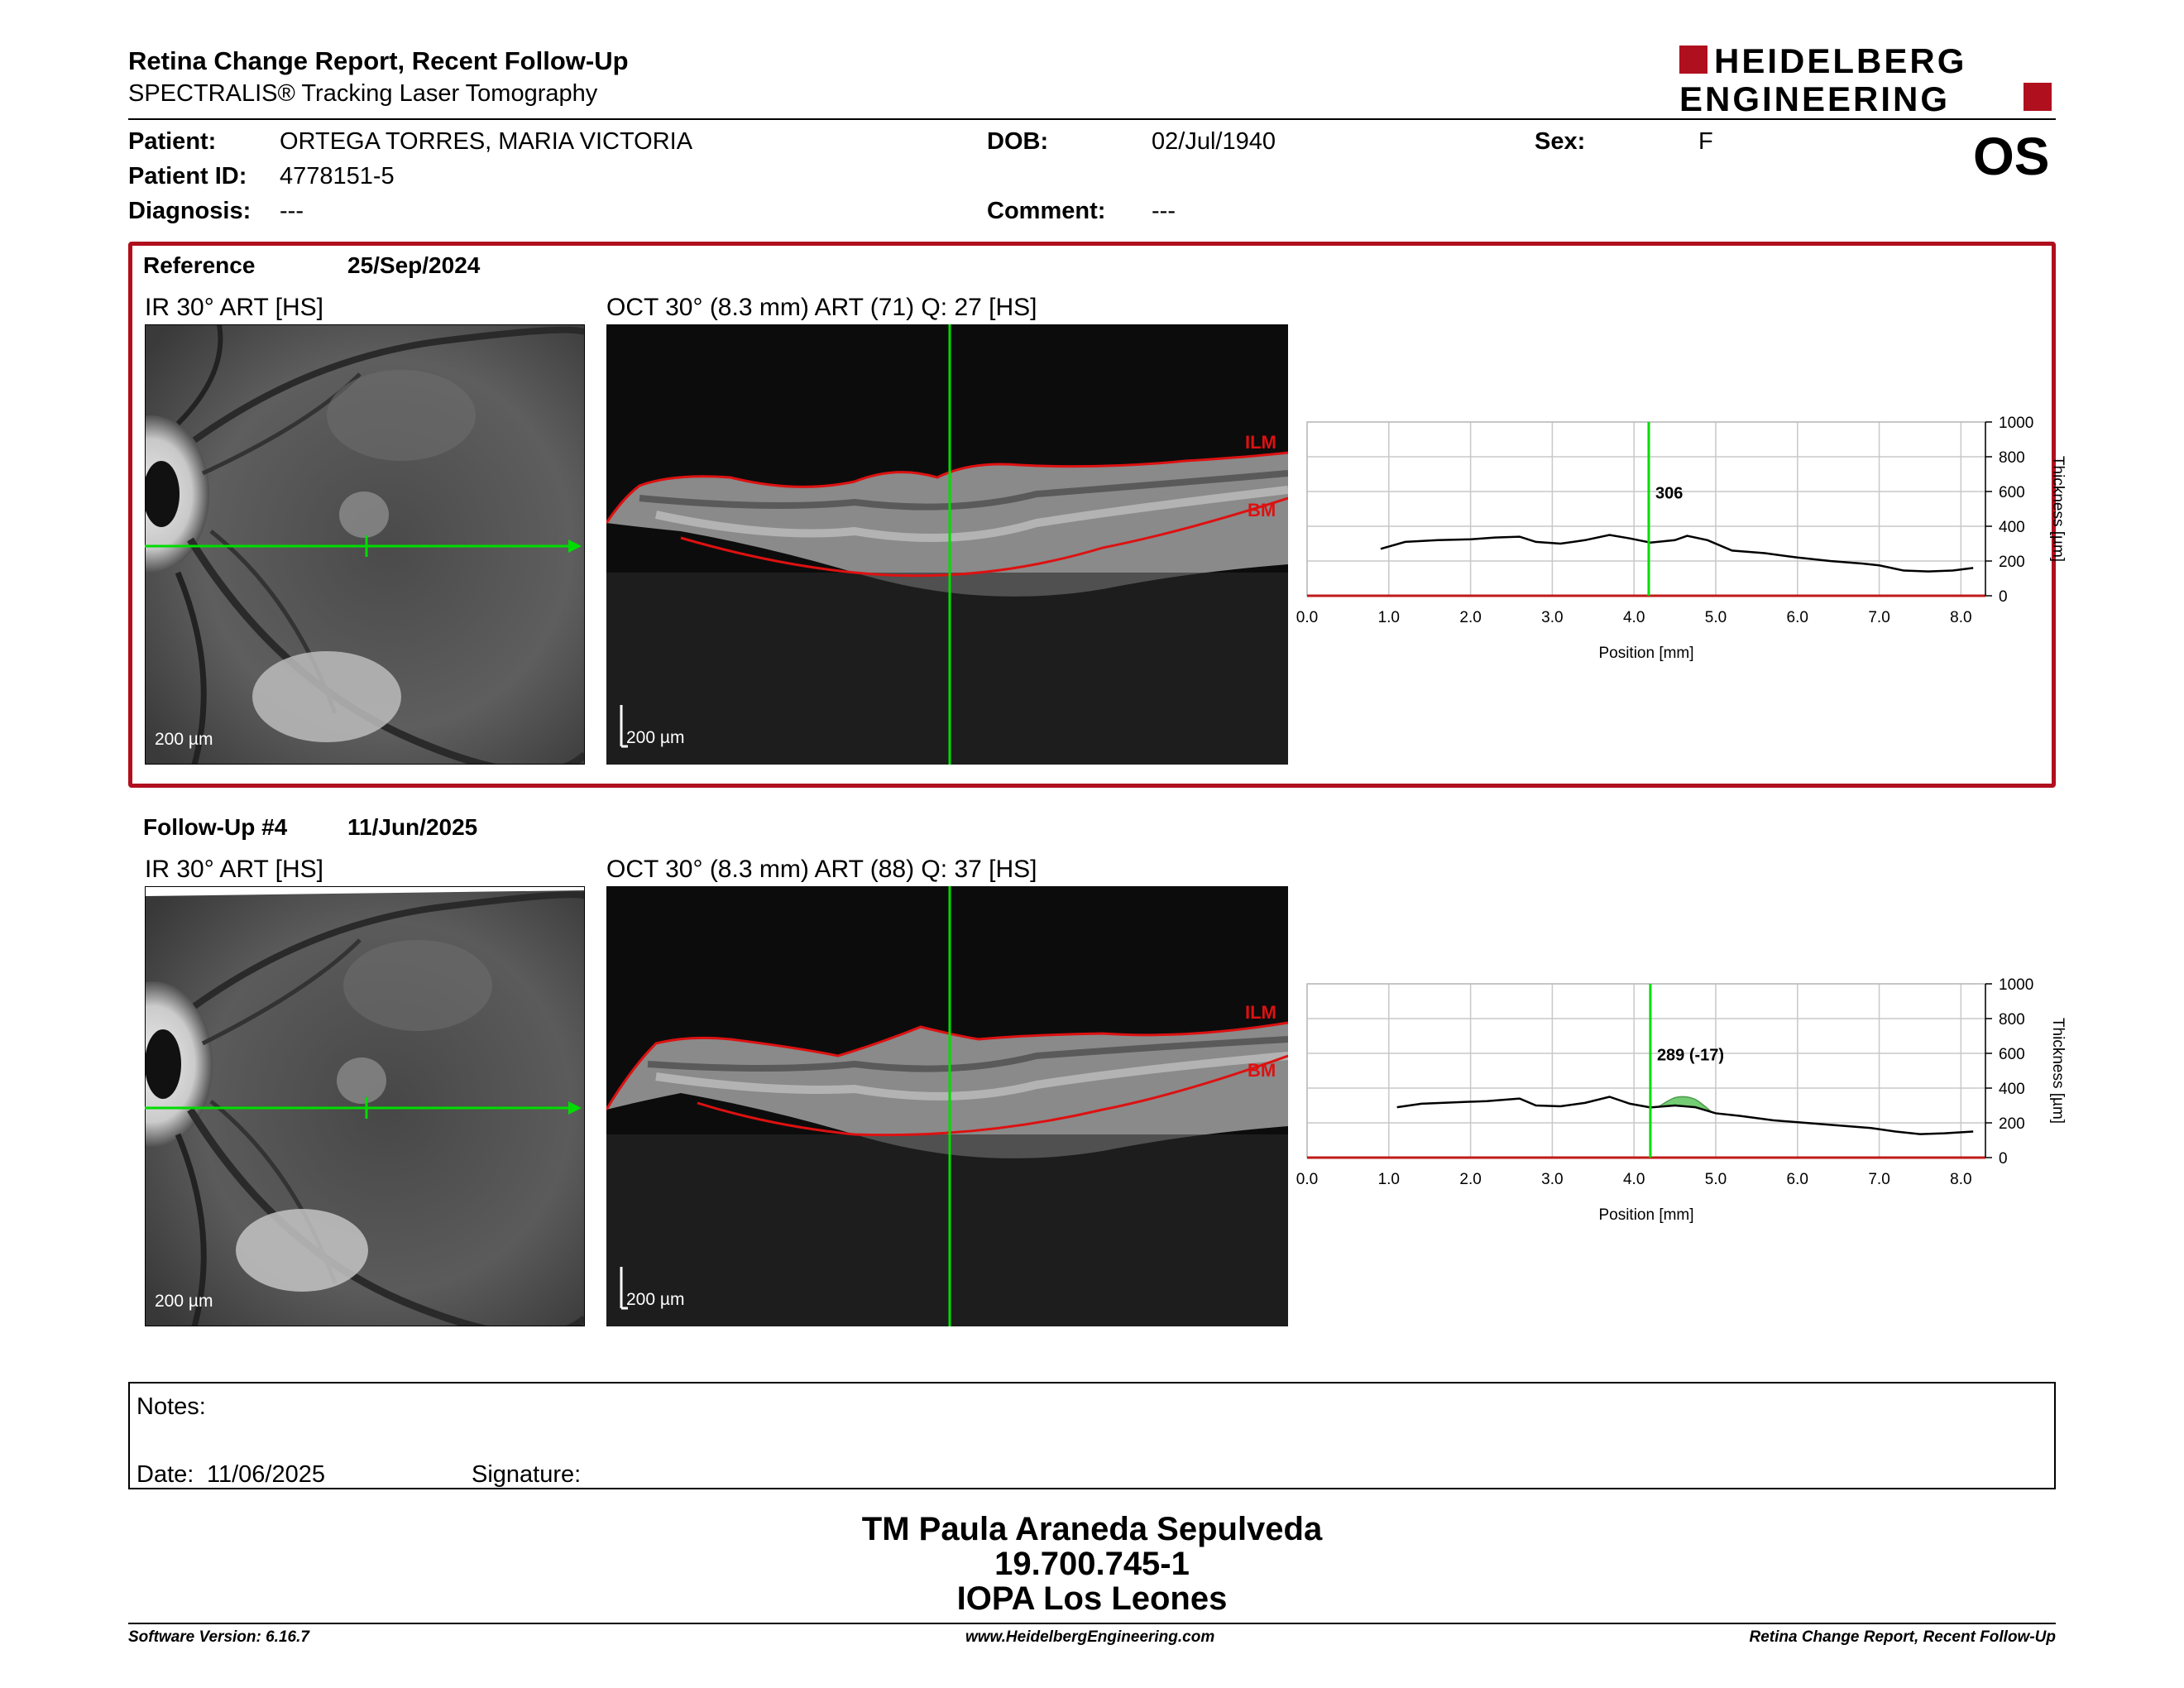 Image resolution: width=2184 pixels, height=1688 pixels. I want to click on reference-y-tick-label: 400, so click(2012, 527).